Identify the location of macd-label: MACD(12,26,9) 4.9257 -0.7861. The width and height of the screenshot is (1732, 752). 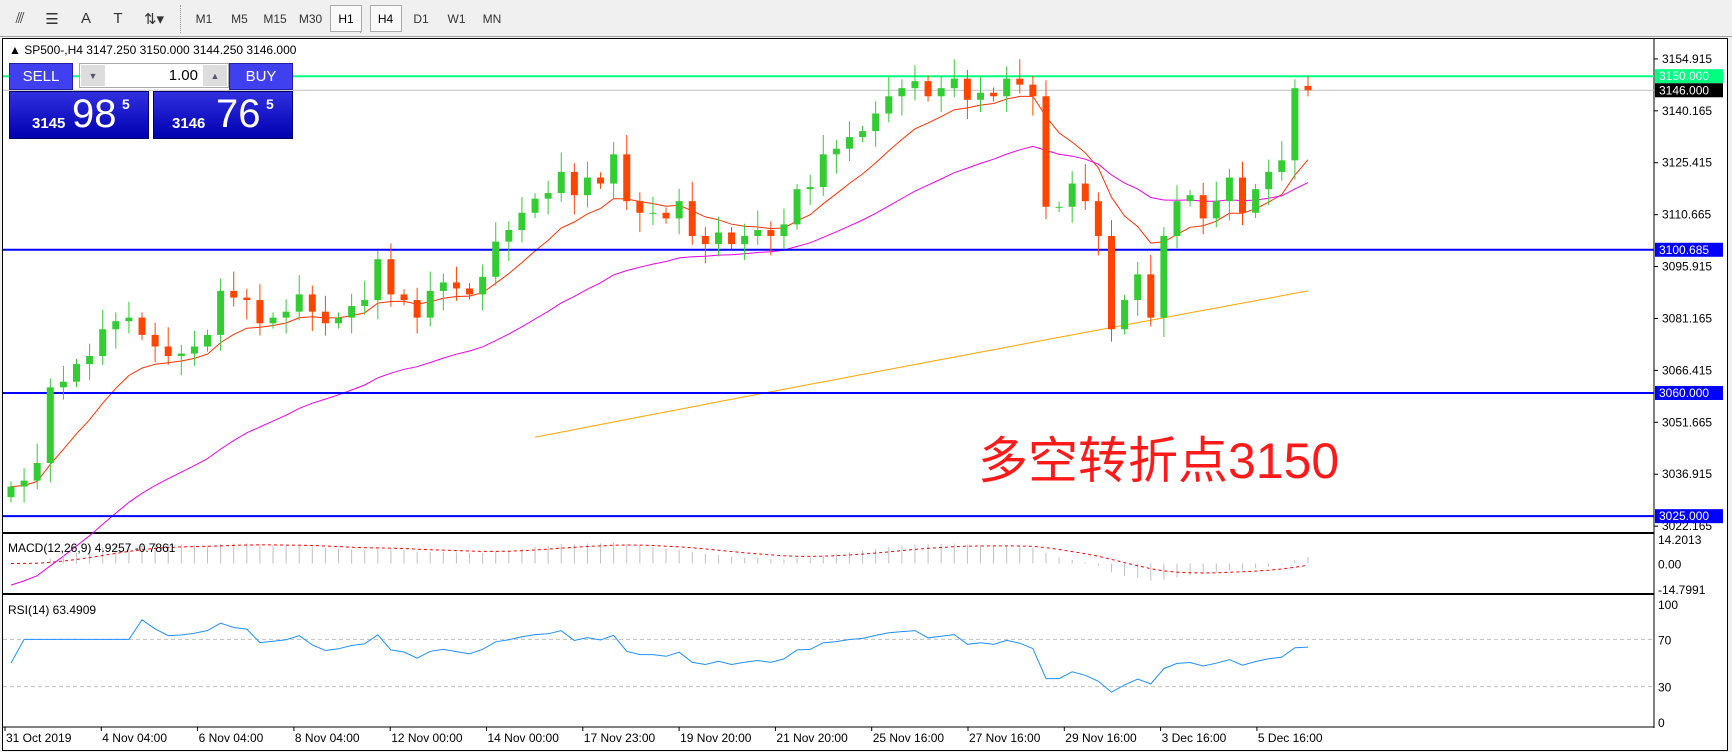
(92, 548).